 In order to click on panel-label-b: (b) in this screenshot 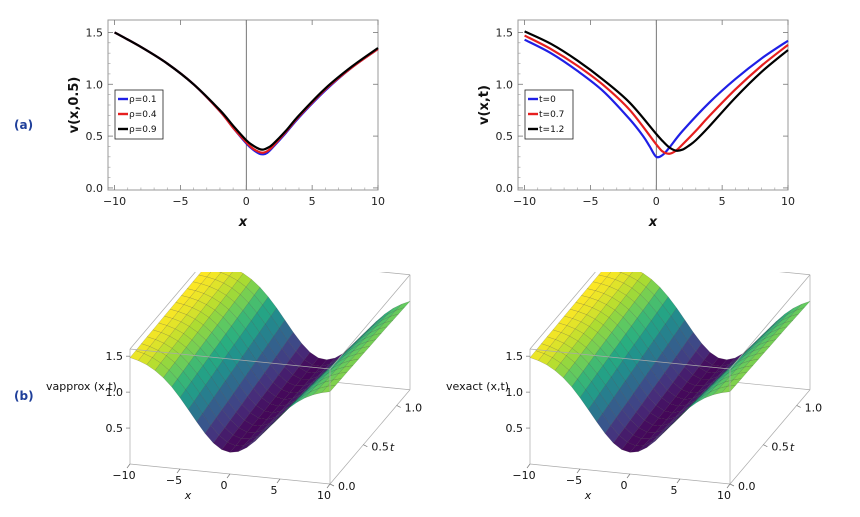, I will do `click(24, 396)`.